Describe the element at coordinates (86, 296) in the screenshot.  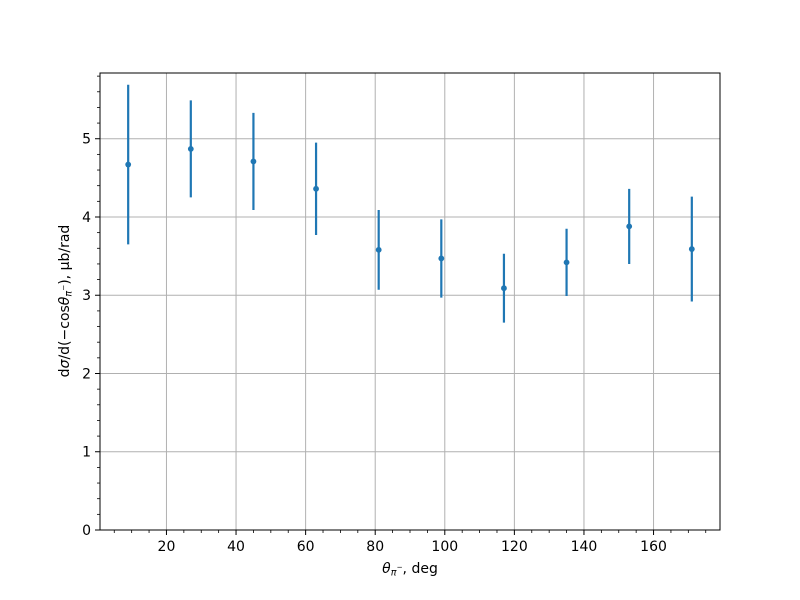
I see `y-tick-label: 3` at that location.